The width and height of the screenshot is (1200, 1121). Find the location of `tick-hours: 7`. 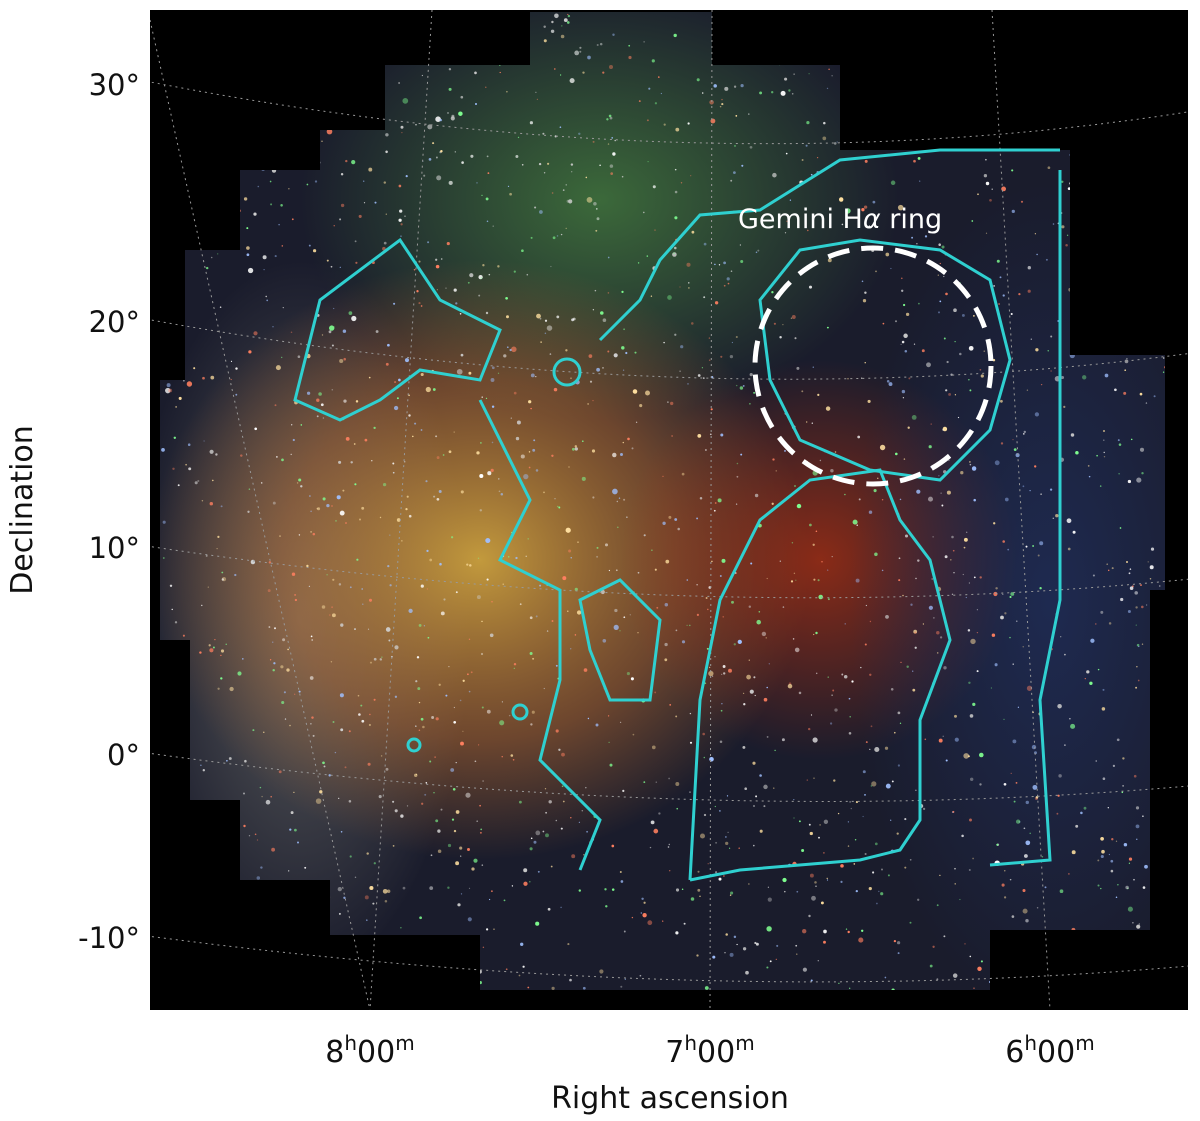

tick-hours: 7 is located at coordinates (674, 1052).